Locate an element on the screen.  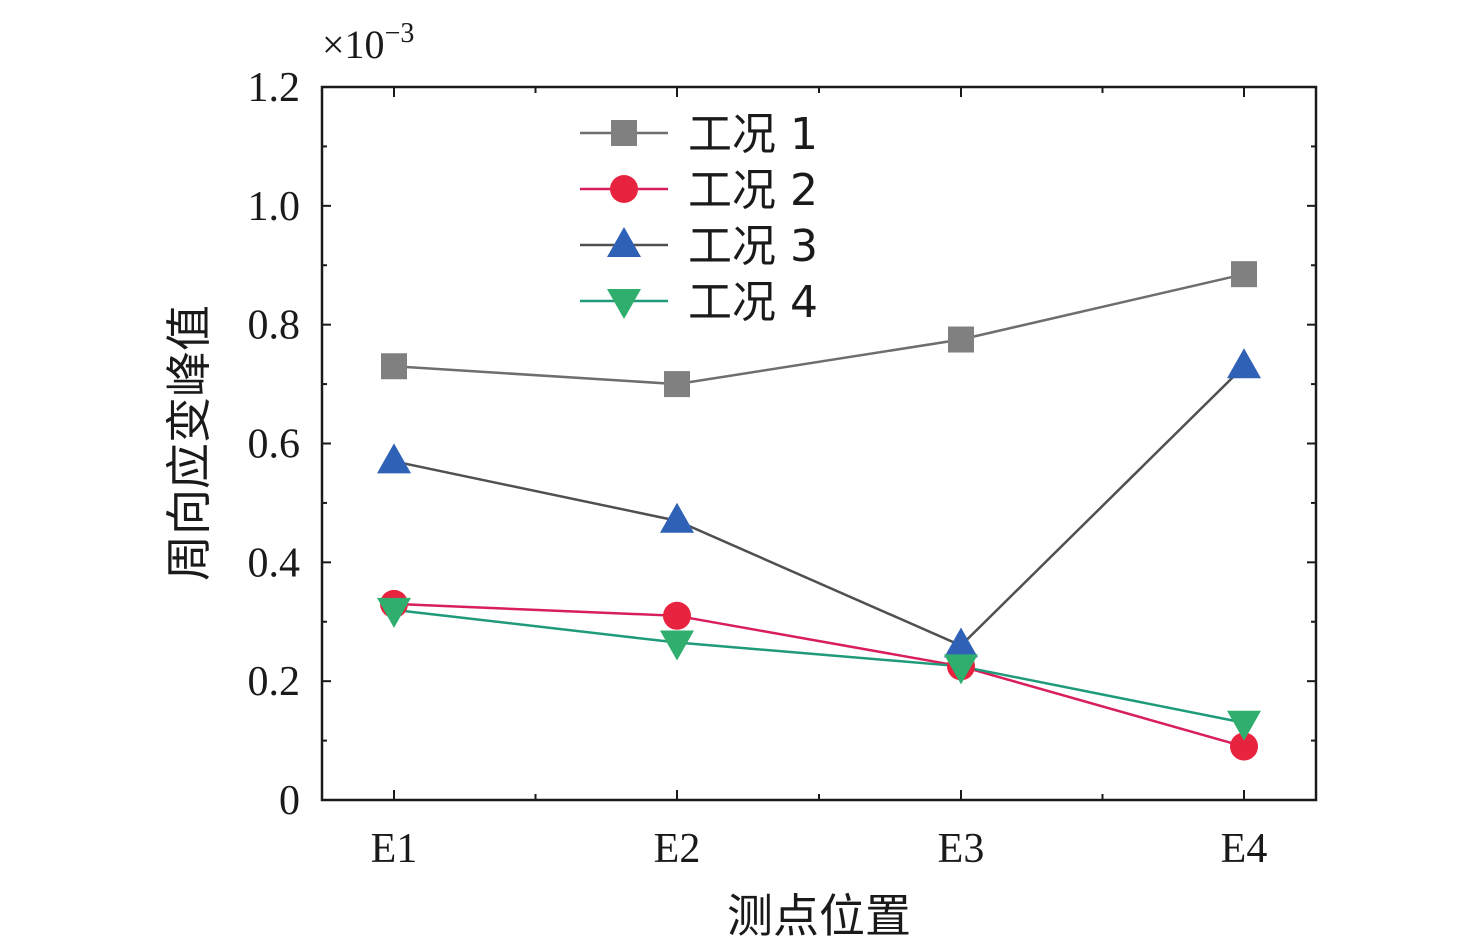
legend-label: 工况 4 is located at coordinates (753, 302).